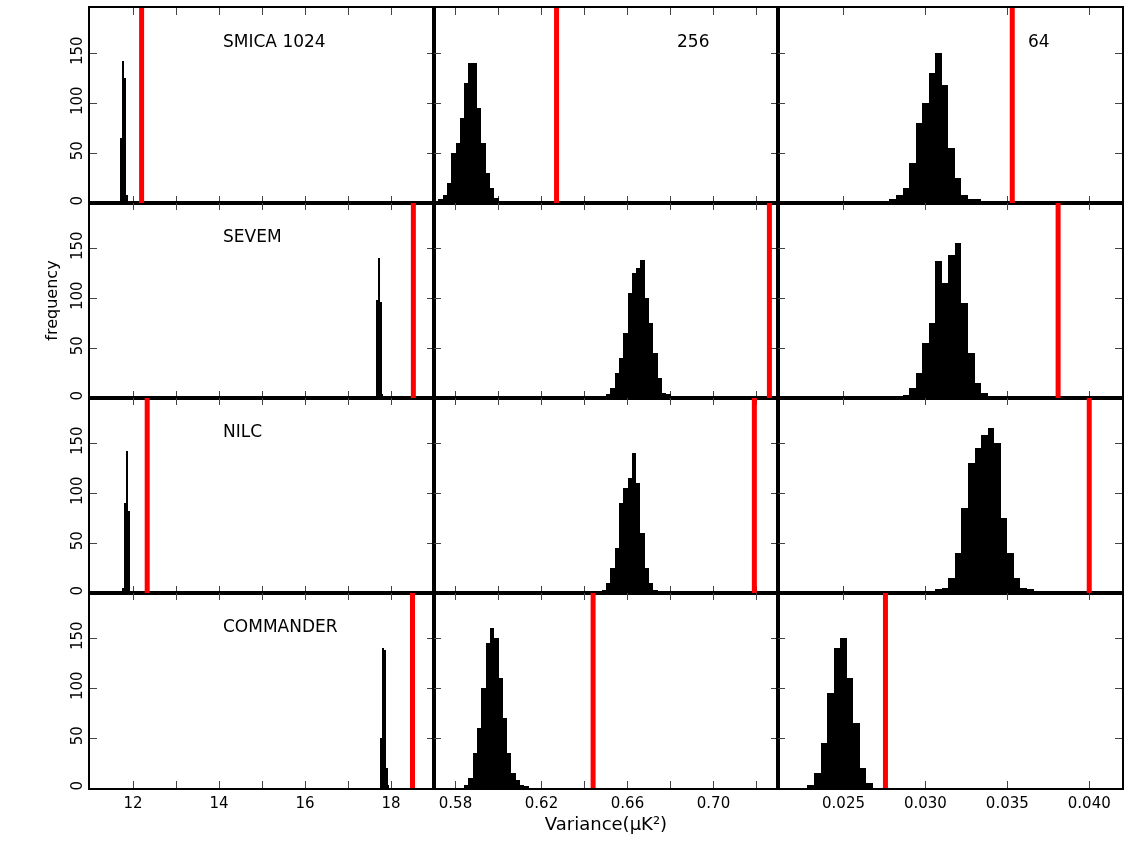  What do you see at coordinates (52, 300) in the screenshot?
I see `y-axis-title: frequency` at bounding box center [52, 300].